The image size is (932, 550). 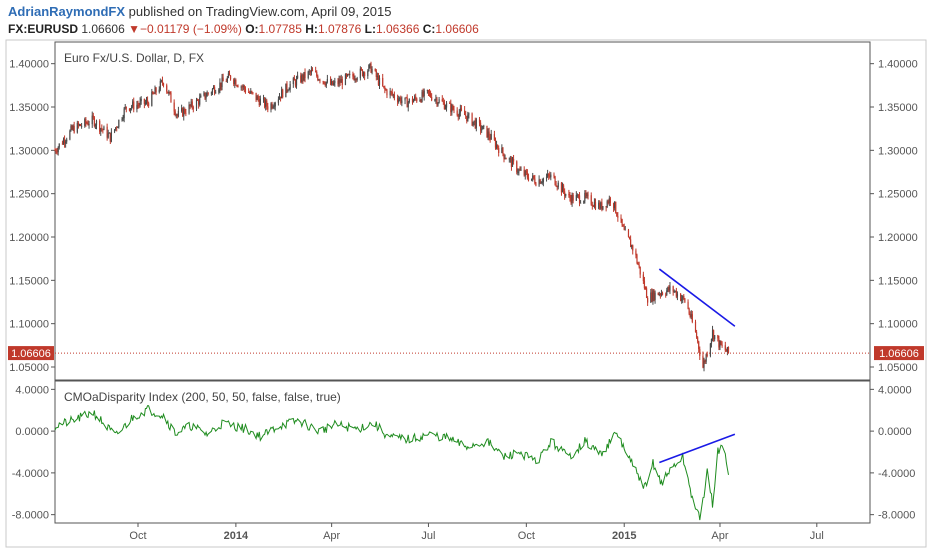 What do you see at coordinates (30, 474) in the screenshot?
I see `indicator-y-tick-label-left: -4.0000` at bounding box center [30, 474].